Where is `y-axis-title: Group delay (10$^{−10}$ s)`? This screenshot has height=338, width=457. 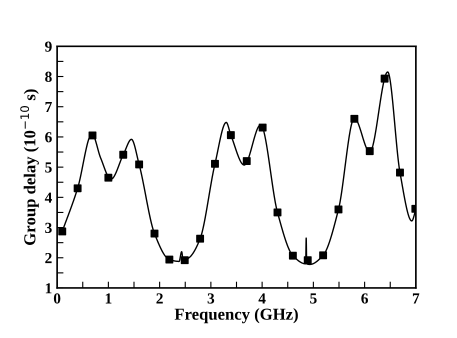
y-axis-title: Group delay (10$^{−10}$ s) is located at coordinates (29, 167).